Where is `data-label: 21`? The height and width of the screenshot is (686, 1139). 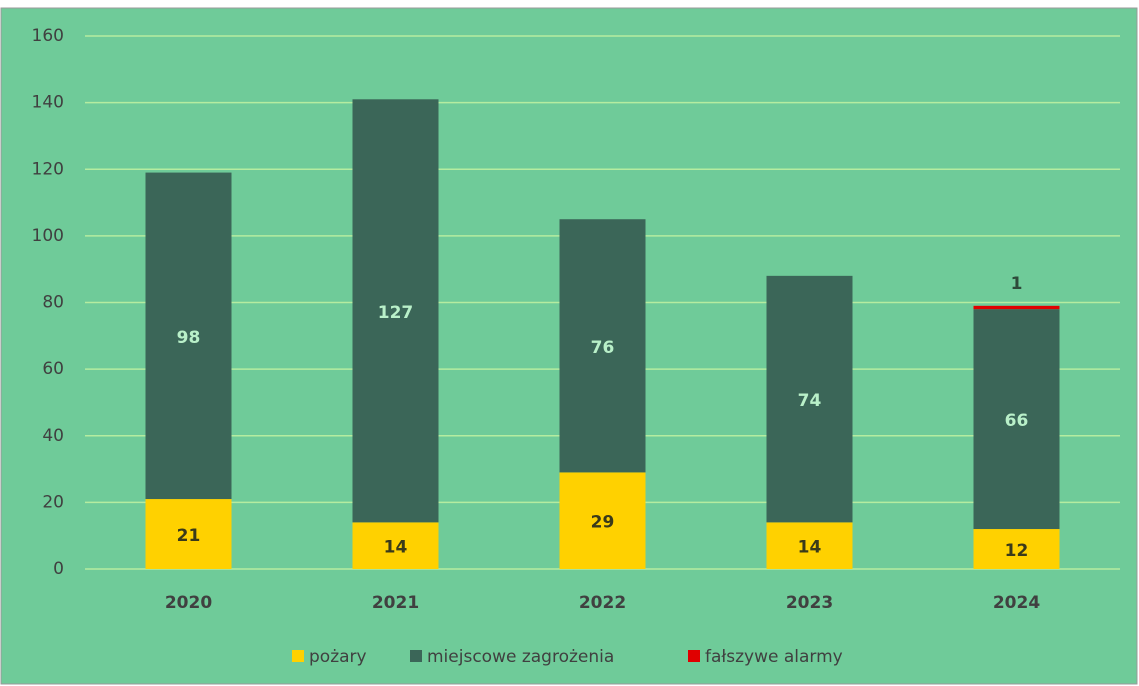 data-label: 21 is located at coordinates (189, 536).